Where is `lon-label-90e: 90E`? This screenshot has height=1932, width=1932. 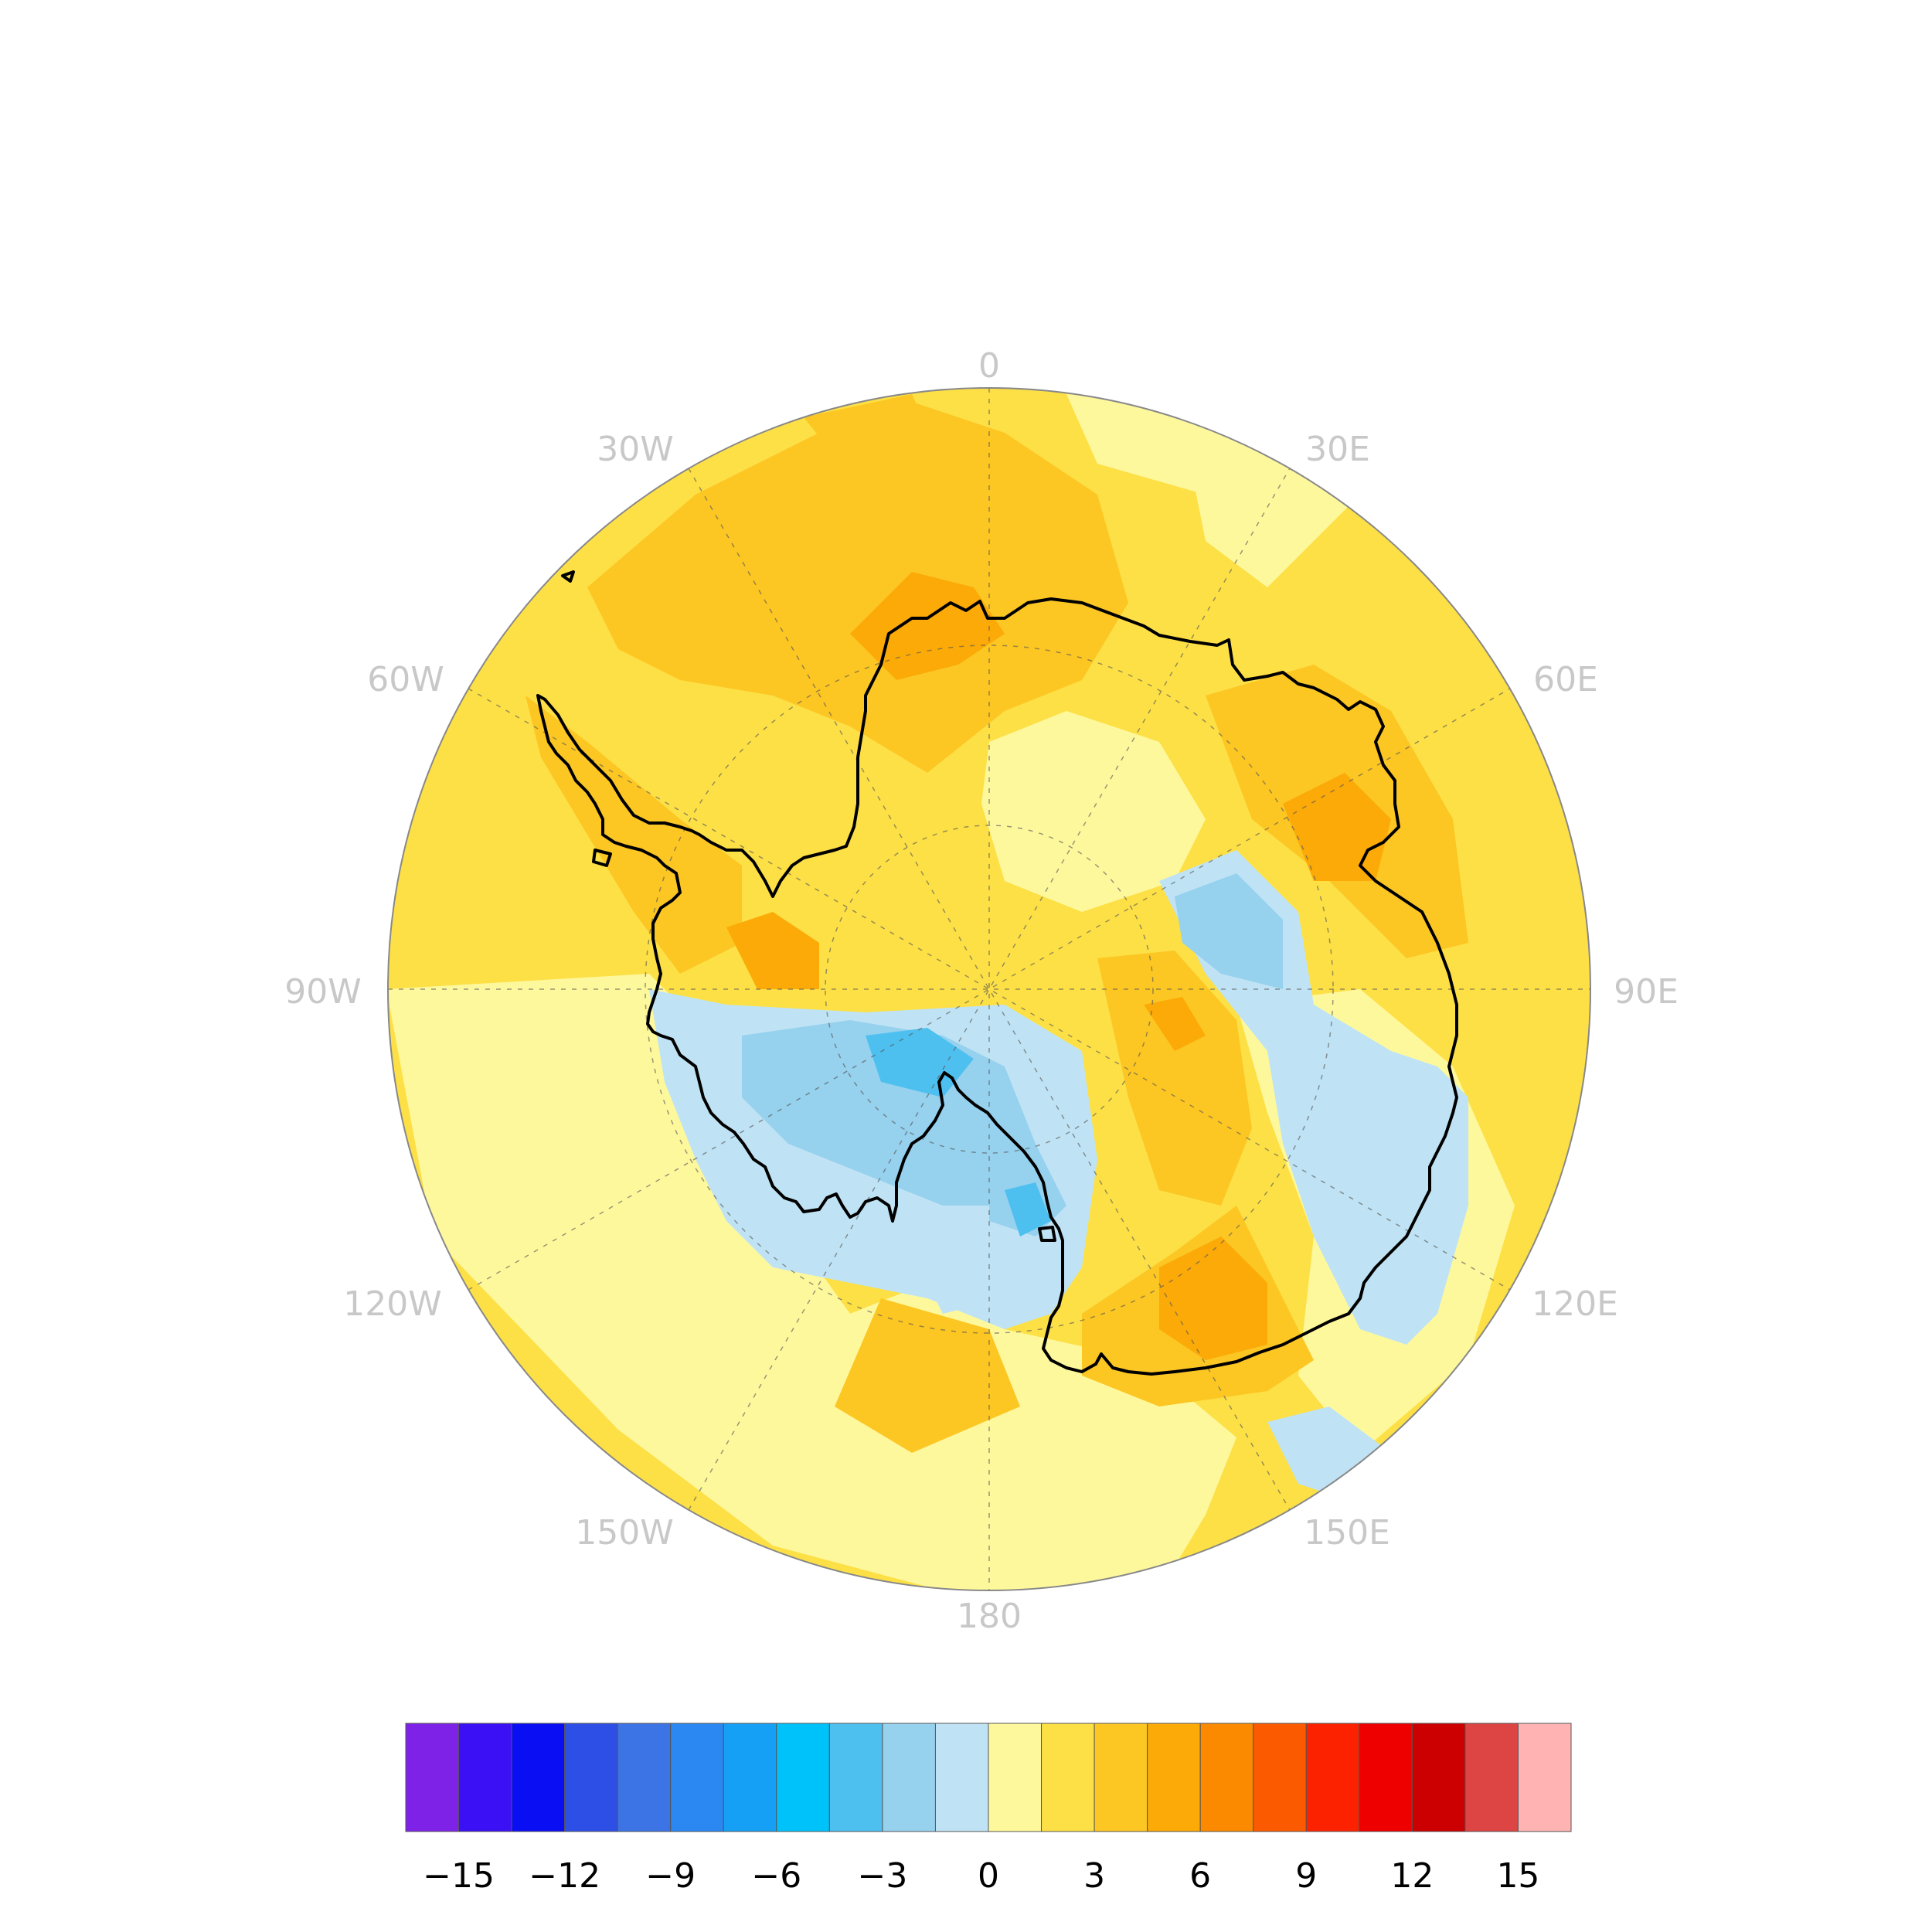
lon-label-90e: 90E is located at coordinates (1646, 992).